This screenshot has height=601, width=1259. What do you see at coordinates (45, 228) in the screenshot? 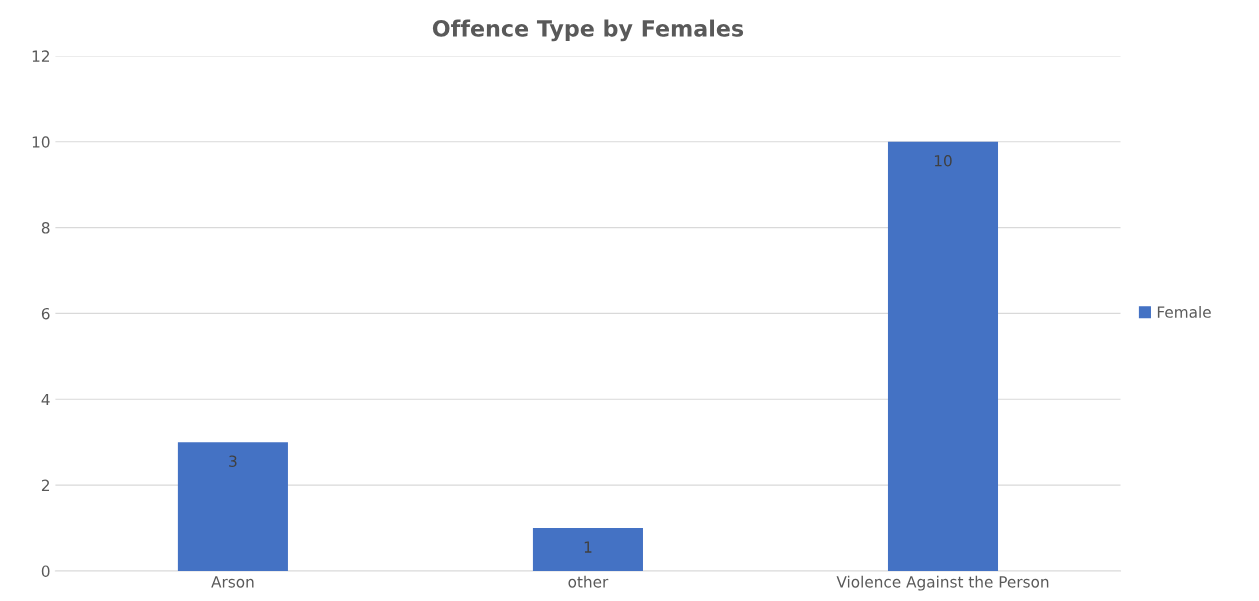
I see `y-tick-label: 8` at bounding box center [45, 228].